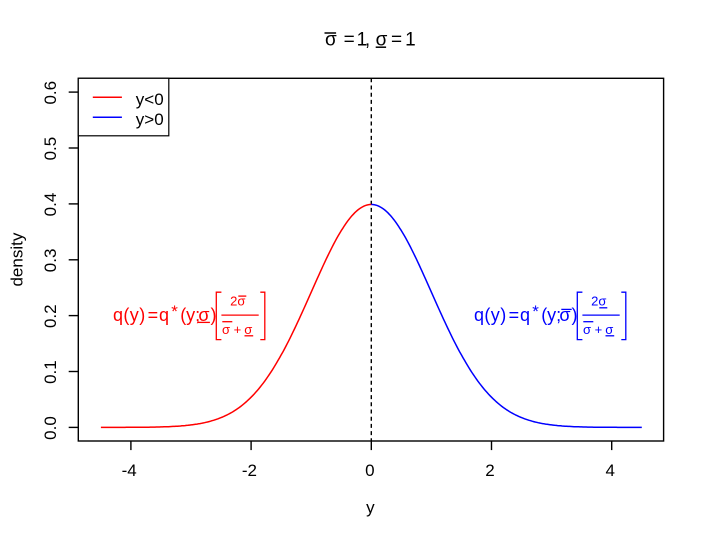 The height and width of the screenshot is (539, 704). What do you see at coordinates (129, 470) in the screenshot?
I see `svg-text: -4` at bounding box center [129, 470].